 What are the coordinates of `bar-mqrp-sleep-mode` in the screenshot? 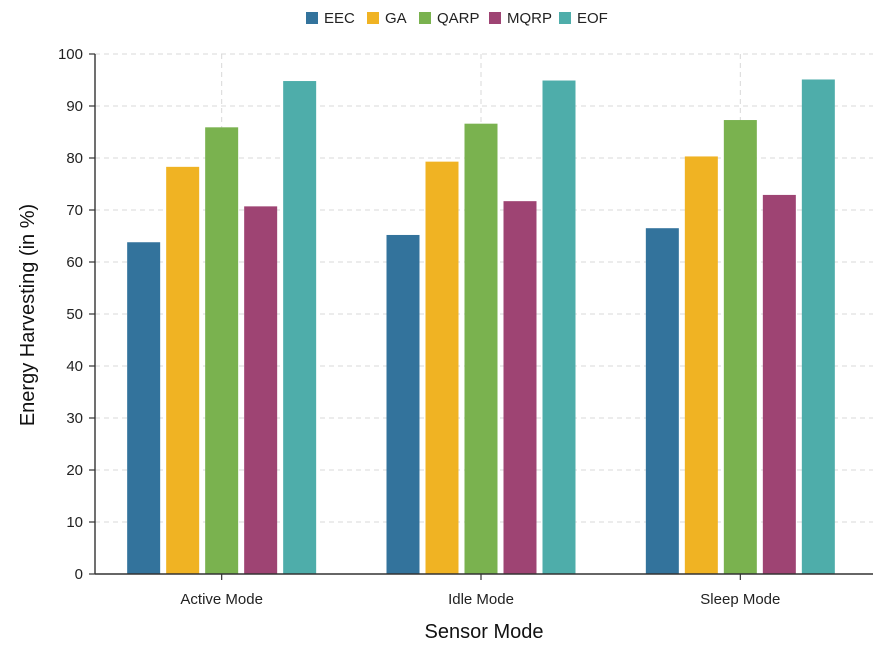 It's located at (779, 384).